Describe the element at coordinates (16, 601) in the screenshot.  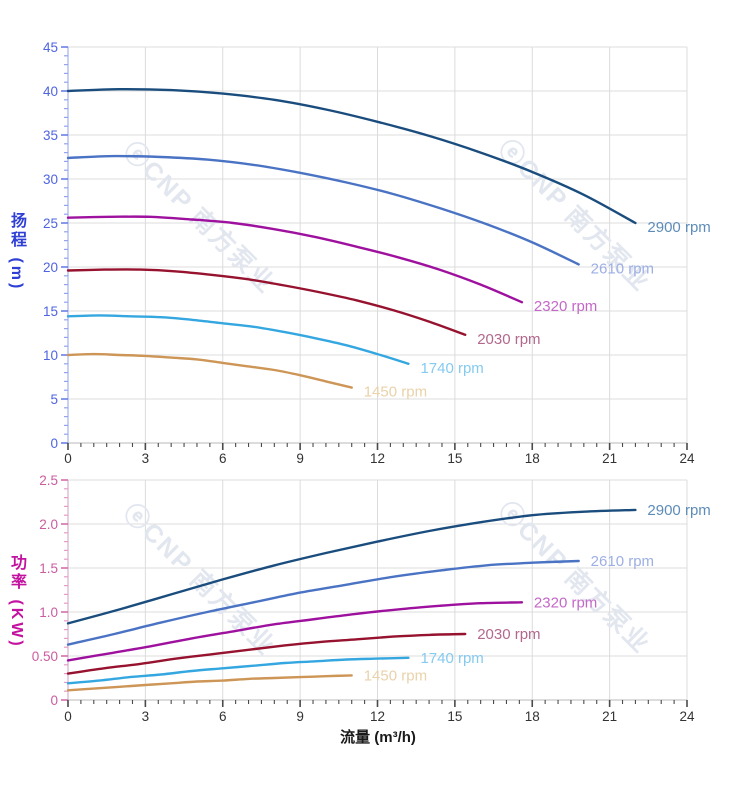
I see `power-axis-title: 功率 (KW)` at that location.